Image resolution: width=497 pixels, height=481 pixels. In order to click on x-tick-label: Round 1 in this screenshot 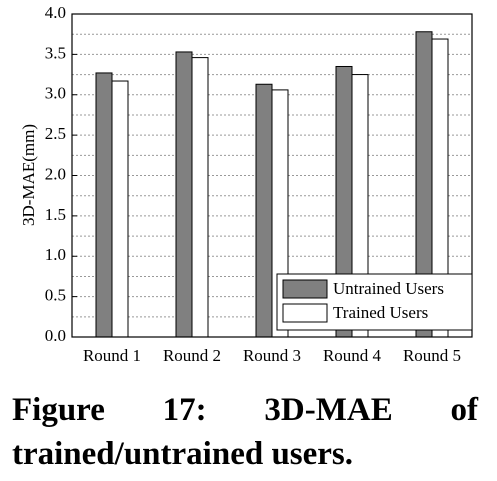, I will do `click(112, 355)`.